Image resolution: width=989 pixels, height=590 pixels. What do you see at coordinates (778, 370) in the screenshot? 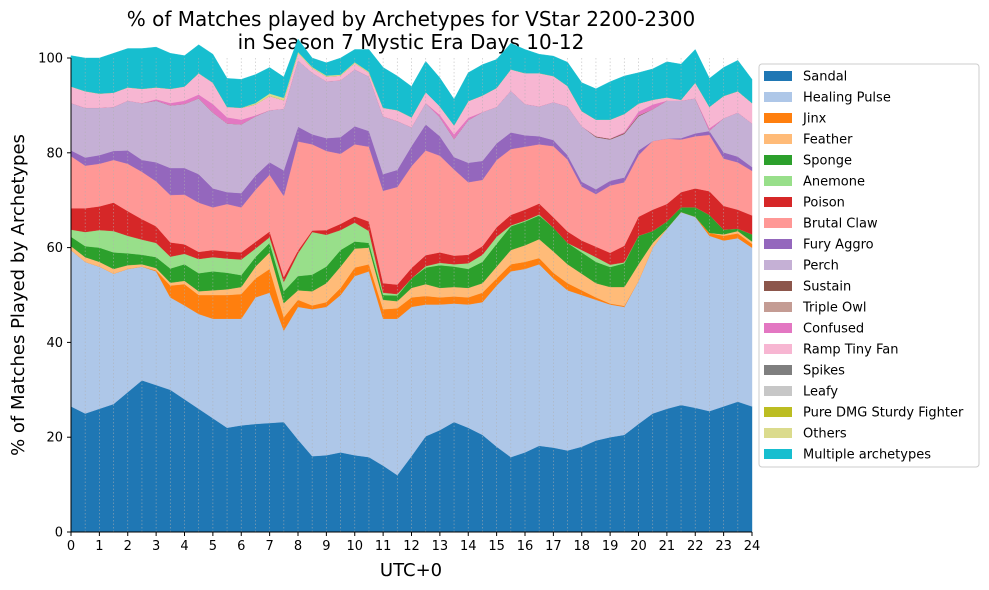
I see `legend-swatch-spikes` at bounding box center [778, 370].